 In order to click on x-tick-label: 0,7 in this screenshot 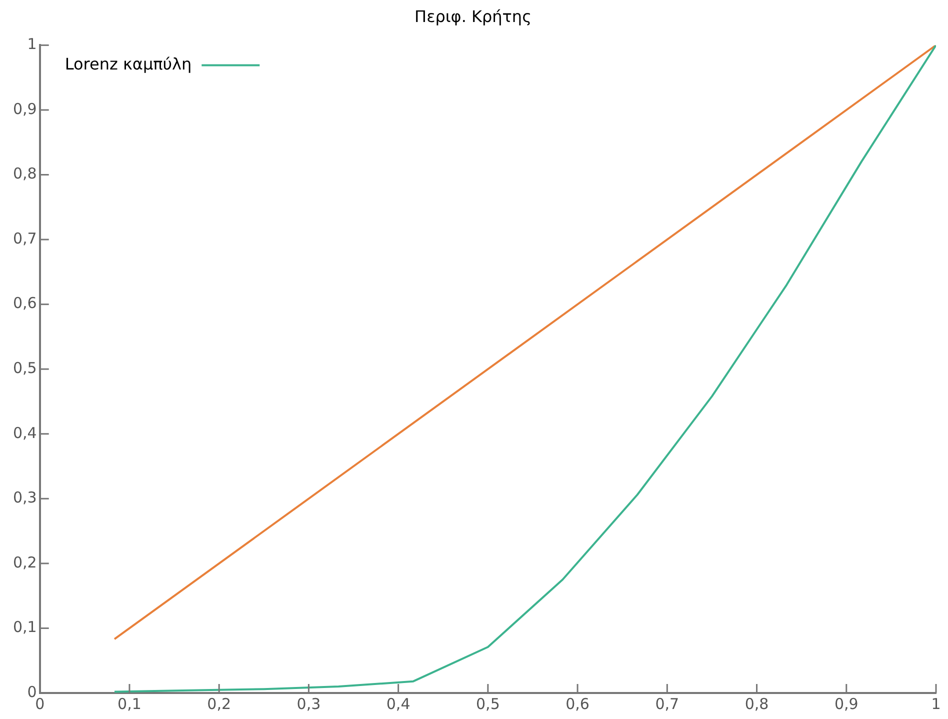, I will do `click(667, 703)`.